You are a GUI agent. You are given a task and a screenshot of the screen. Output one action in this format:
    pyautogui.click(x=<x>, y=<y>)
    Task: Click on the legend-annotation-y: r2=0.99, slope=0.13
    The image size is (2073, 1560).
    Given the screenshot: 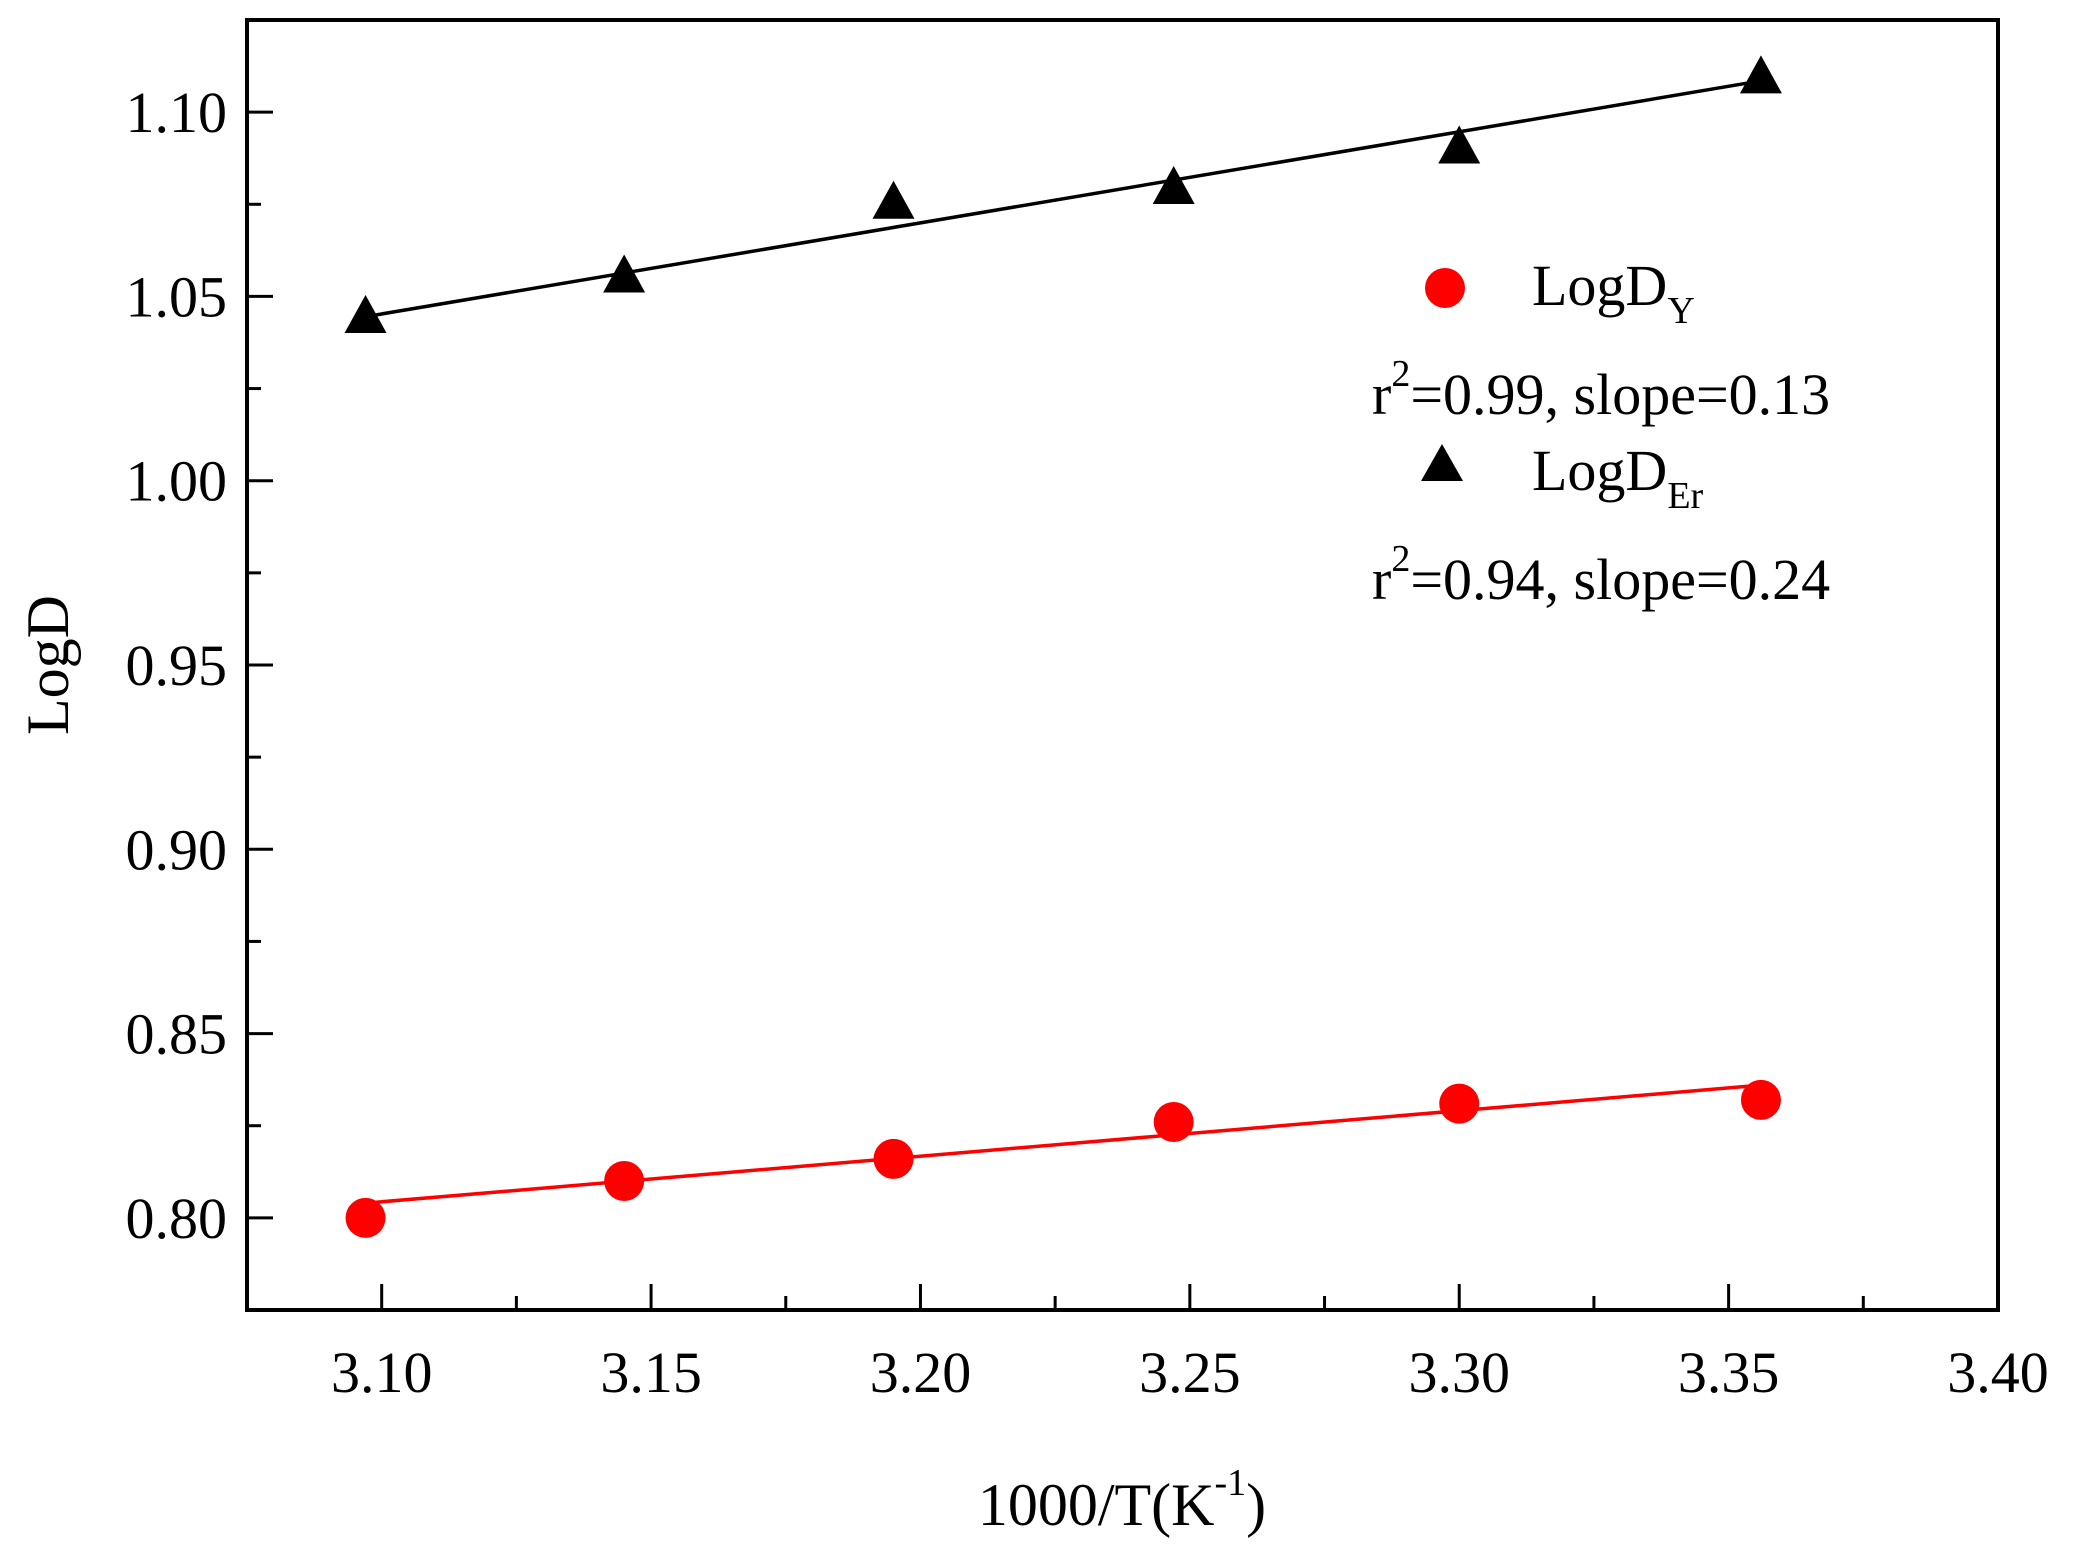 What is the action you would take?
    pyautogui.click(x=1601, y=390)
    